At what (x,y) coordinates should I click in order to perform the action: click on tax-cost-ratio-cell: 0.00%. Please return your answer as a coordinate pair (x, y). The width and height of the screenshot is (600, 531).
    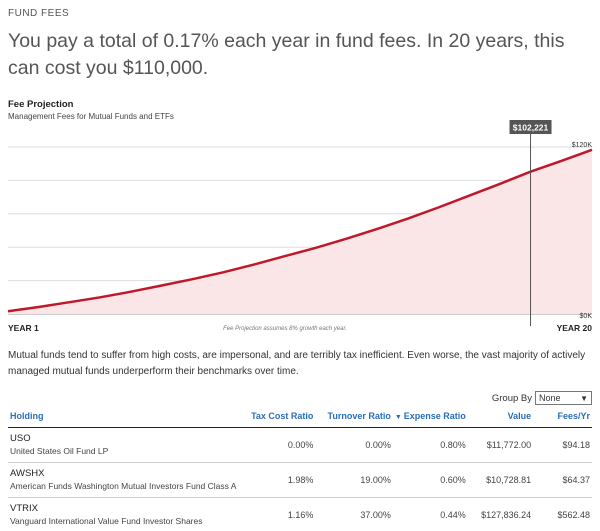
    Looking at the image, I should click on (278, 445).